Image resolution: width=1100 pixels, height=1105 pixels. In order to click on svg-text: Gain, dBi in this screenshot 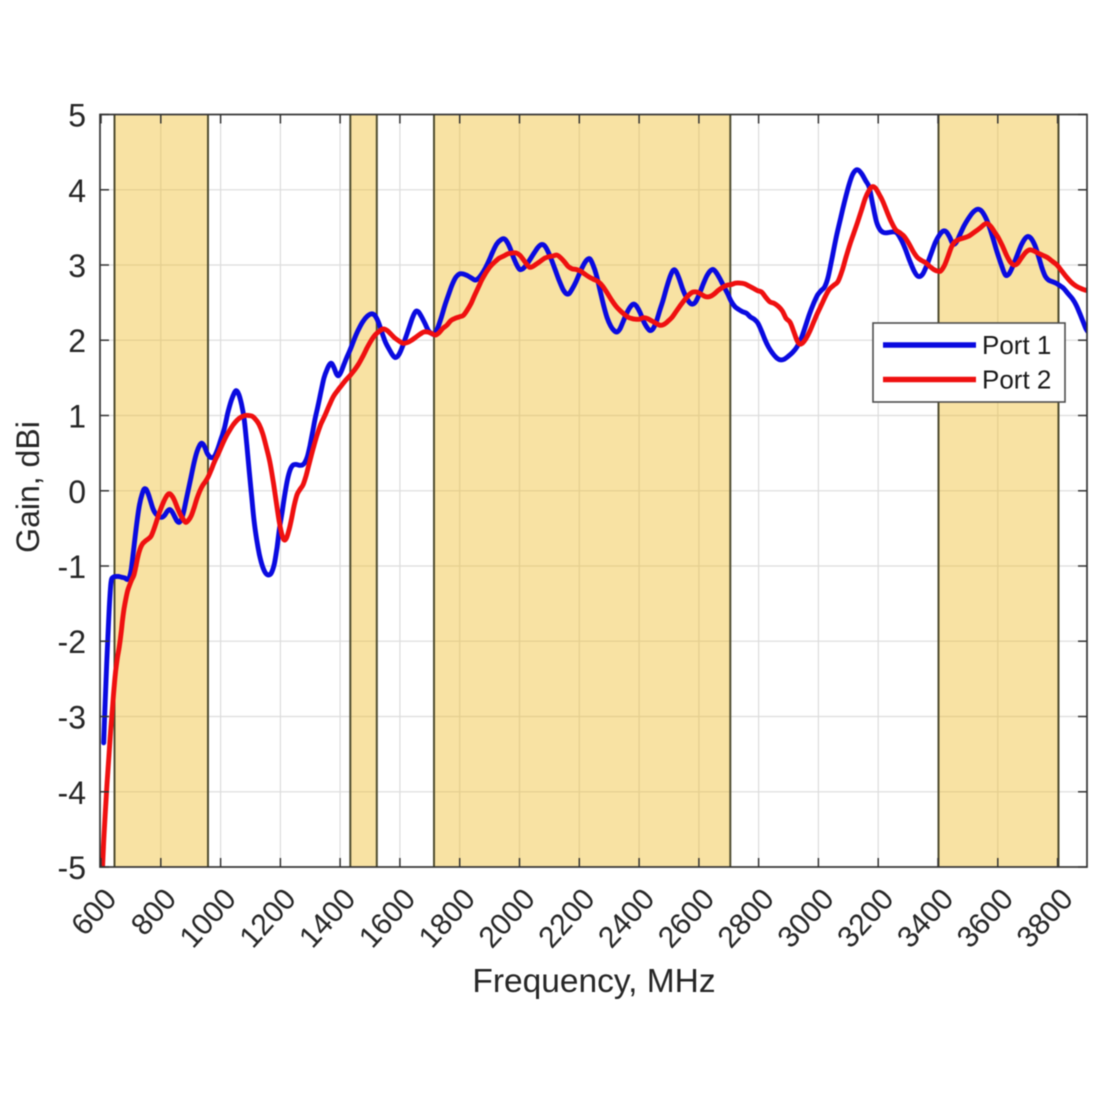, I will do `click(28, 487)`.